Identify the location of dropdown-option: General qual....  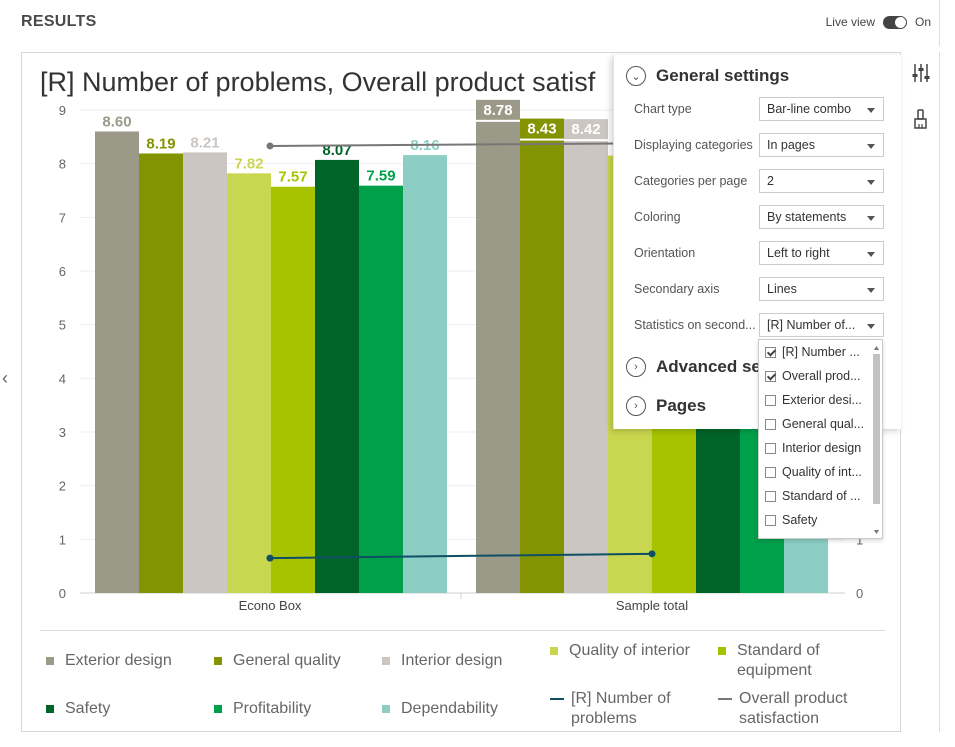
(817, 424).